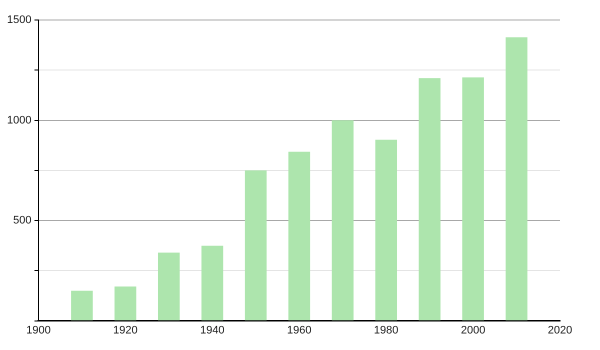 This screenshot has height=350, width=600. I want to click on x-tick-label: 1960, so click(299, 330).